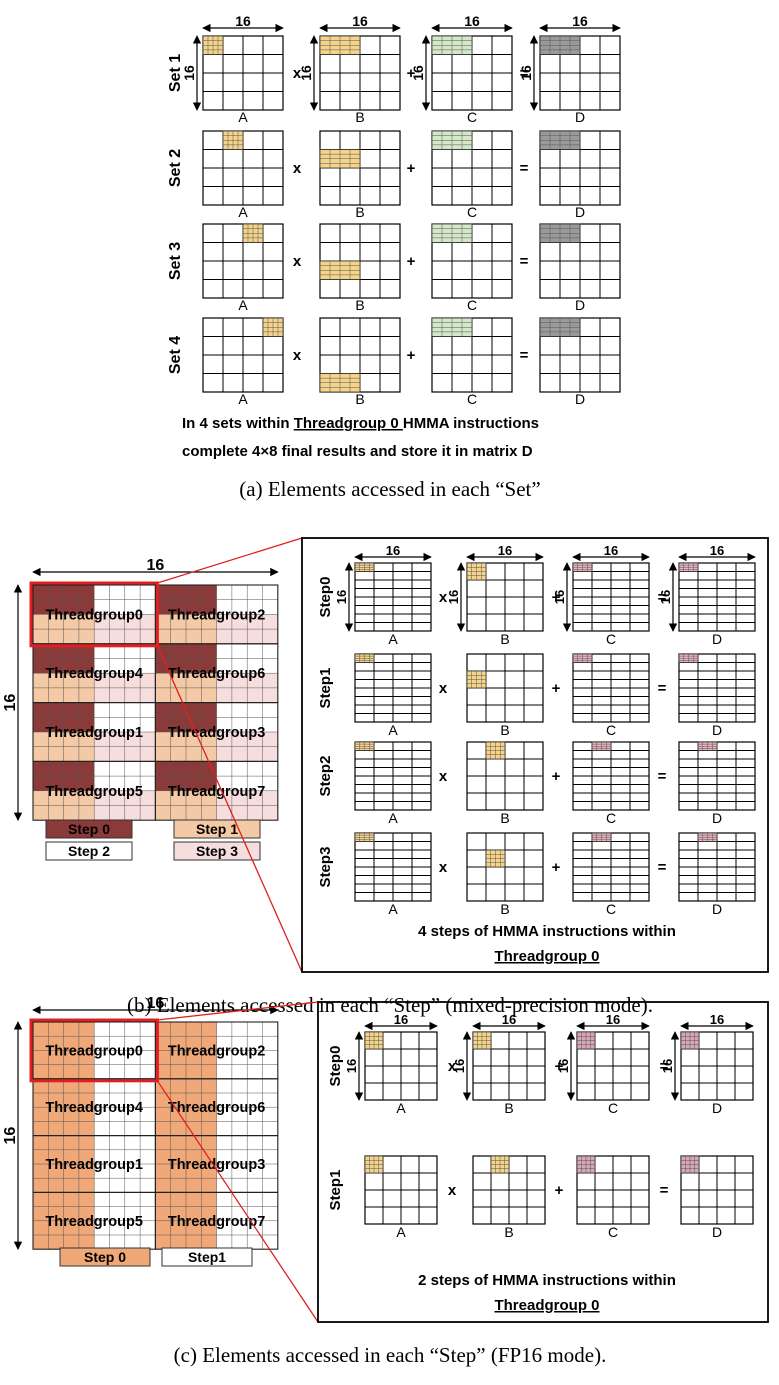 This screenshot has width=779, height=1385. What do you see at coordinates (546, 1305) in the screenshot?
I see `panel-c-note-line2: Threadgroup 0` at bounding box center [546, 1305].